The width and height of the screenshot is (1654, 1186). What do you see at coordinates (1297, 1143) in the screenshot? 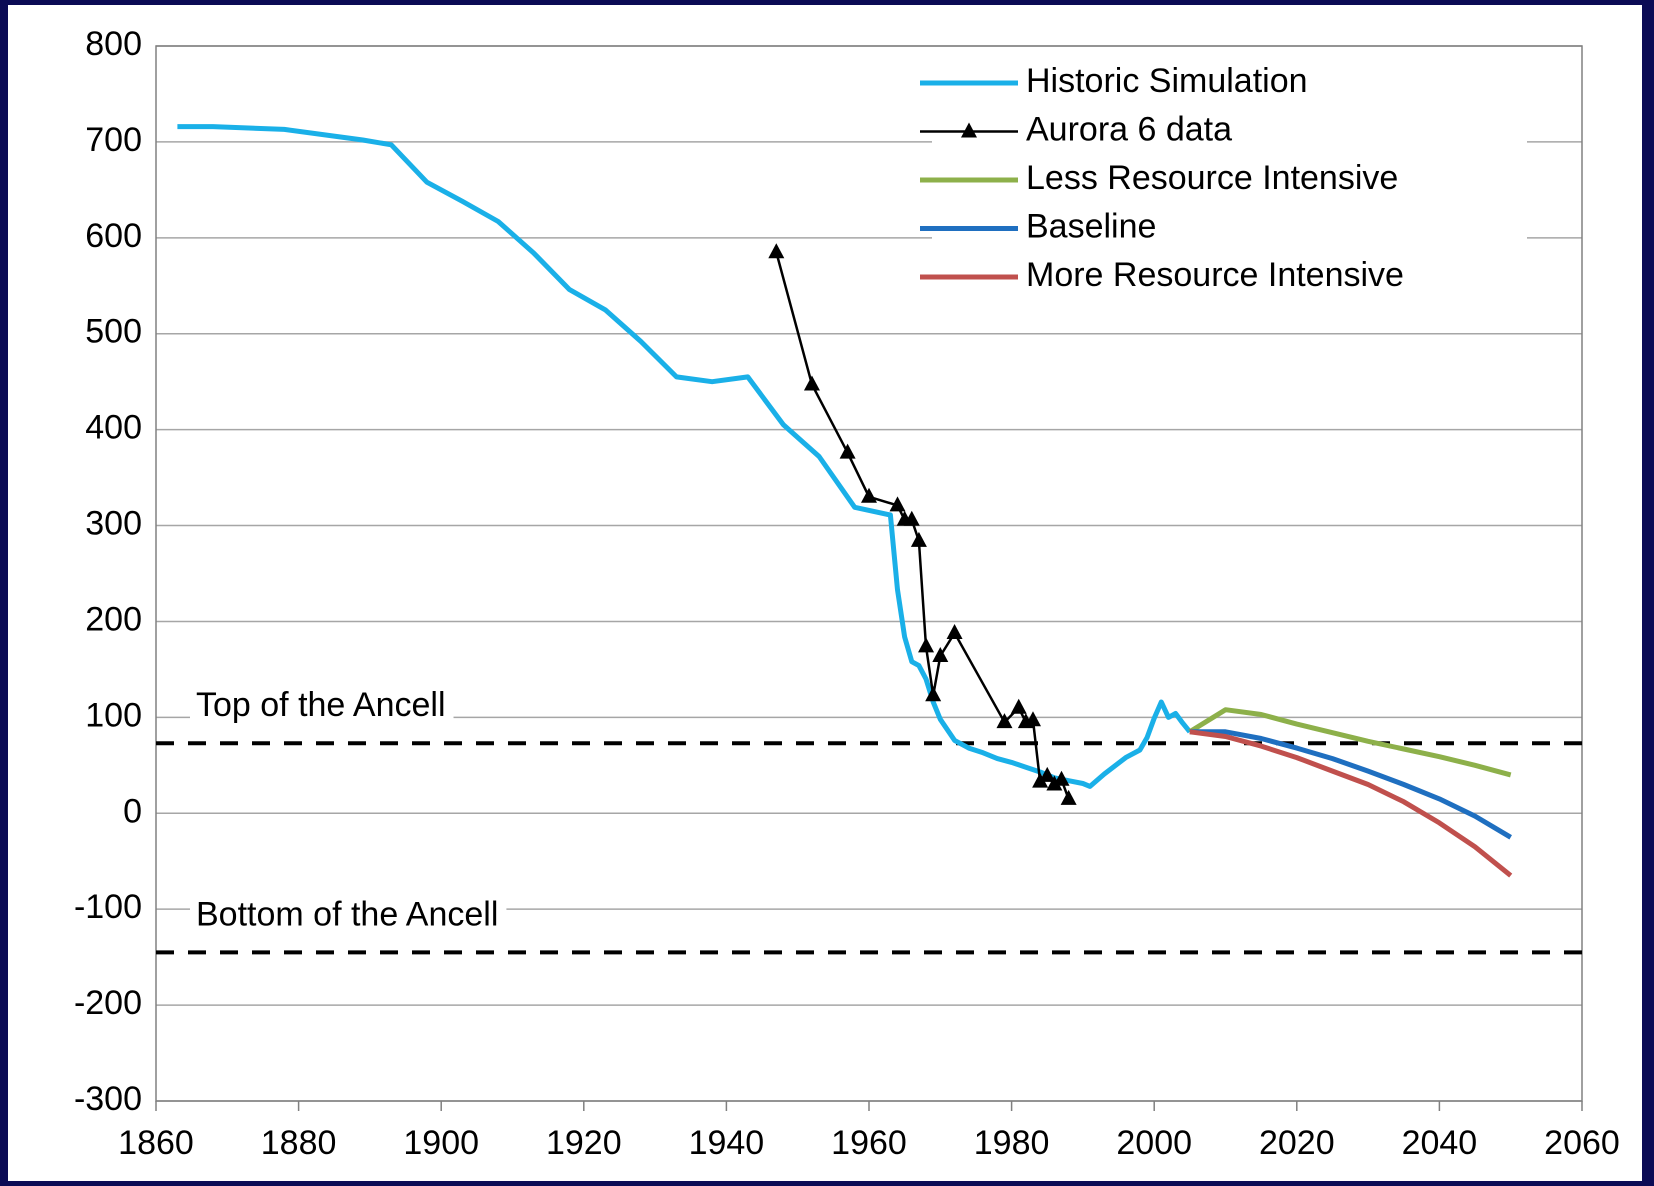
I see `x-tick-label: 2020` at bounding box center [1297, 1143].